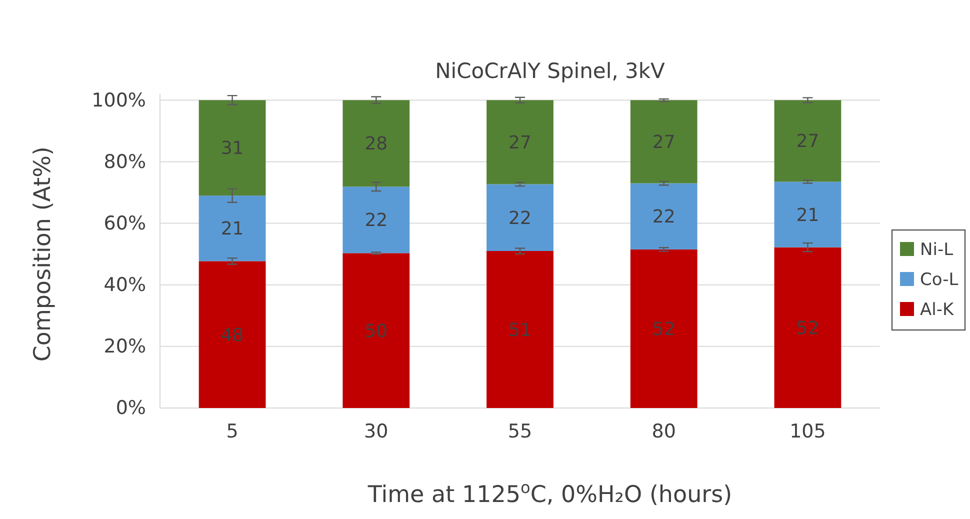 The height and width of the screenshot is (519, 970). I want to click on y-tick-label: 20%, so click(125, 347).